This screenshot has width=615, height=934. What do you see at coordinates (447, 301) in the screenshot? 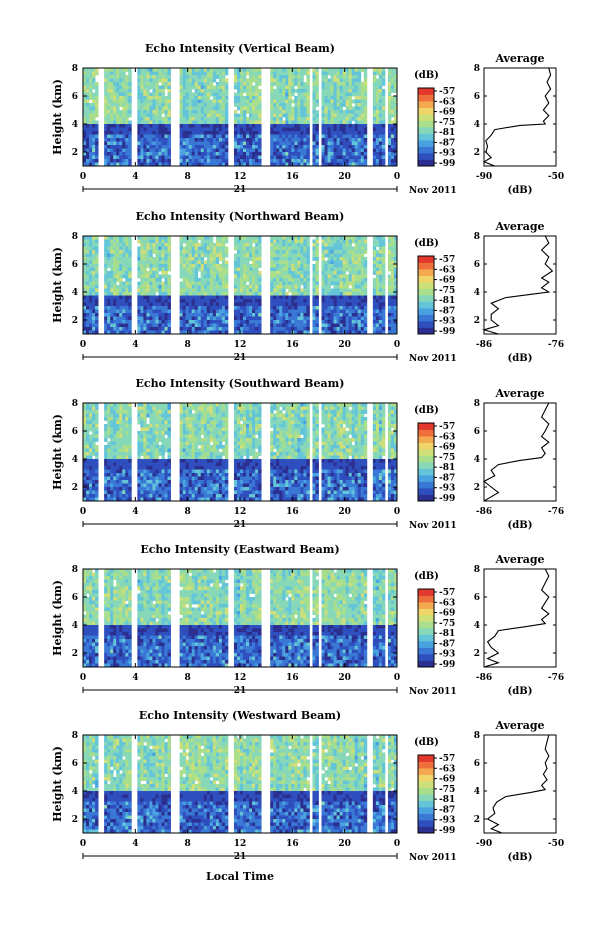
I see `colorbar-tick-label: -81` at bounding box center [447, 301].